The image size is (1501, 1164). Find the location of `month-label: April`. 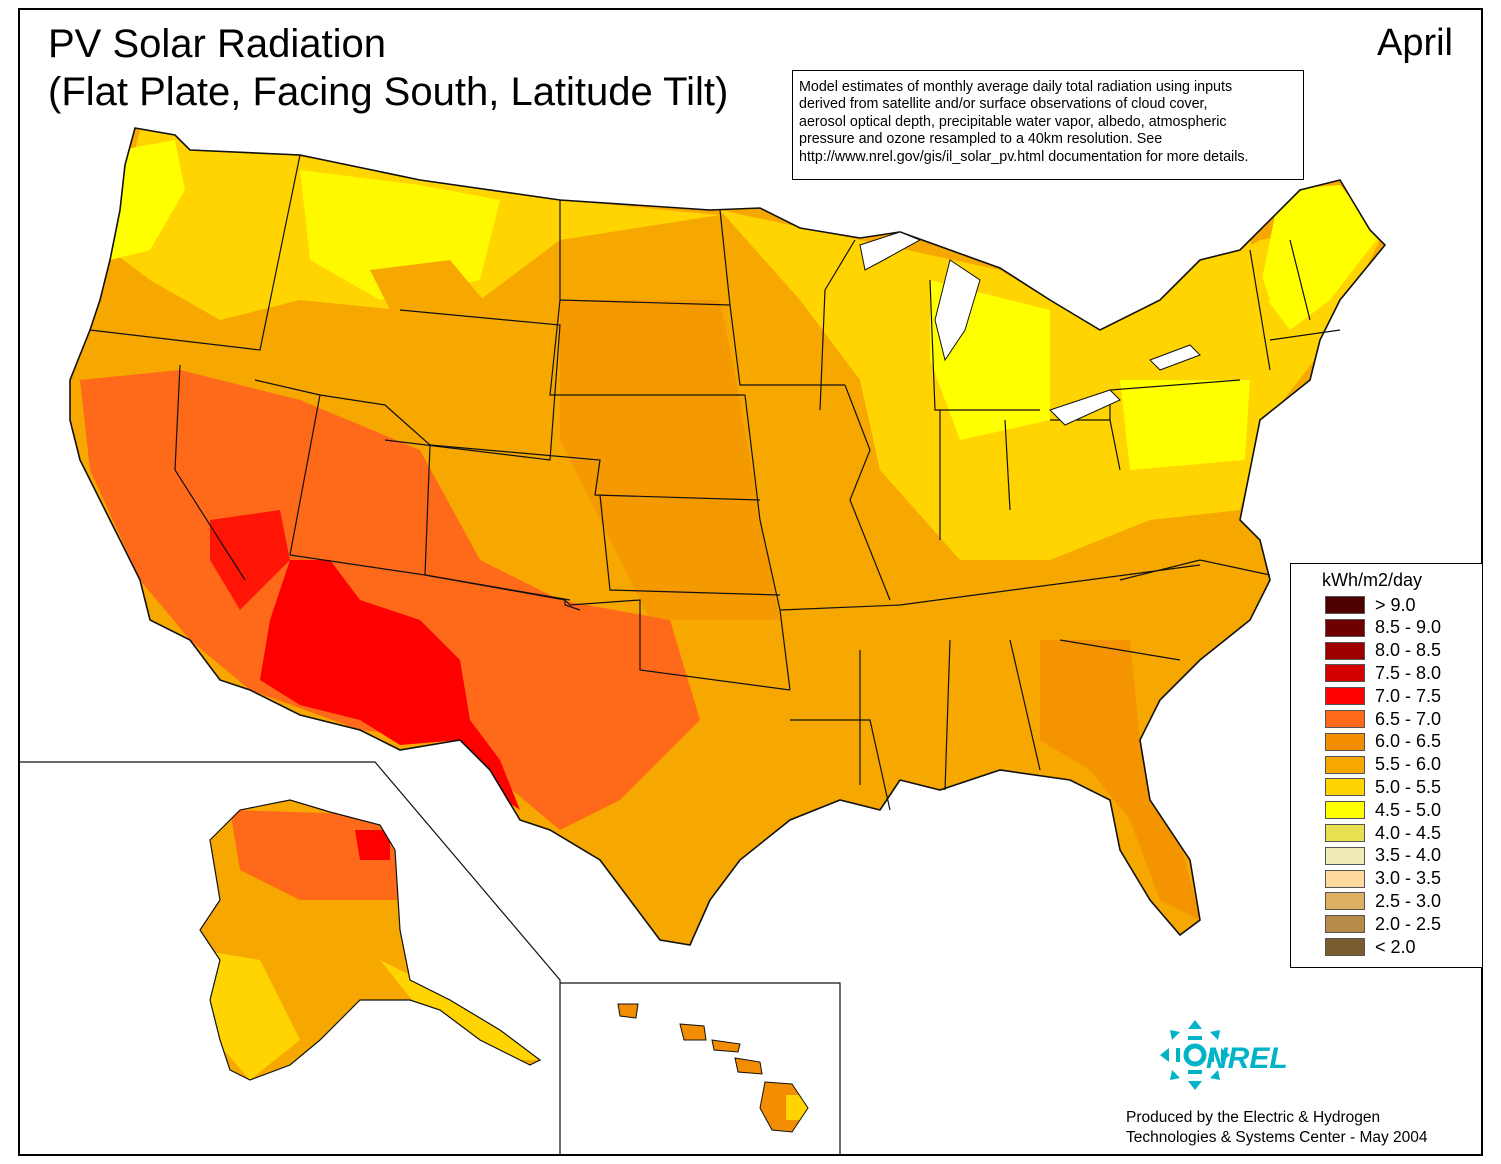

month-label: April is located at coordinates (1414, 43).